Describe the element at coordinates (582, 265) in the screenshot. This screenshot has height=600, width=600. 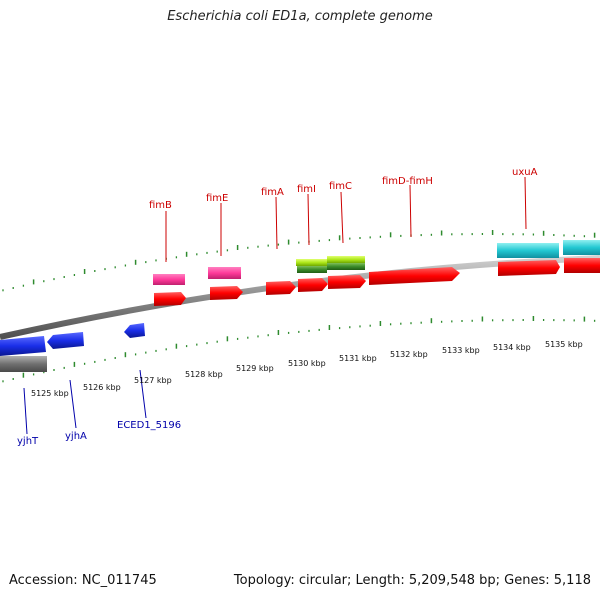
I see `red-feature-edge` at that location.